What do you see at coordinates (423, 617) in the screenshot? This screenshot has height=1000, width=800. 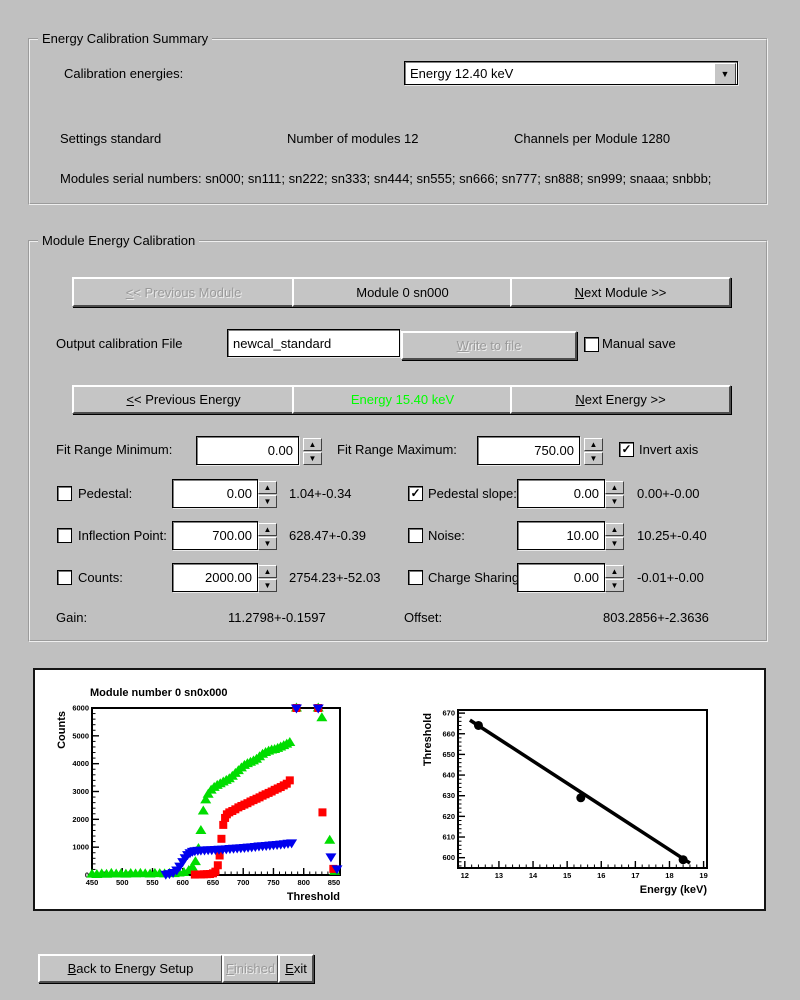 I see `offset-label: Offset:` at bounding box center [423, 617].